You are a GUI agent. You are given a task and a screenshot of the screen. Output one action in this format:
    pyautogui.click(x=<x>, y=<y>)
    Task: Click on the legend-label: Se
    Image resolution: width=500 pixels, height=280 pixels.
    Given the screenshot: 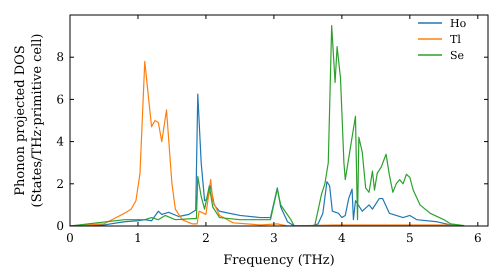 What is the action you would take?
    pyautogui.click(x=457, y=55)
    